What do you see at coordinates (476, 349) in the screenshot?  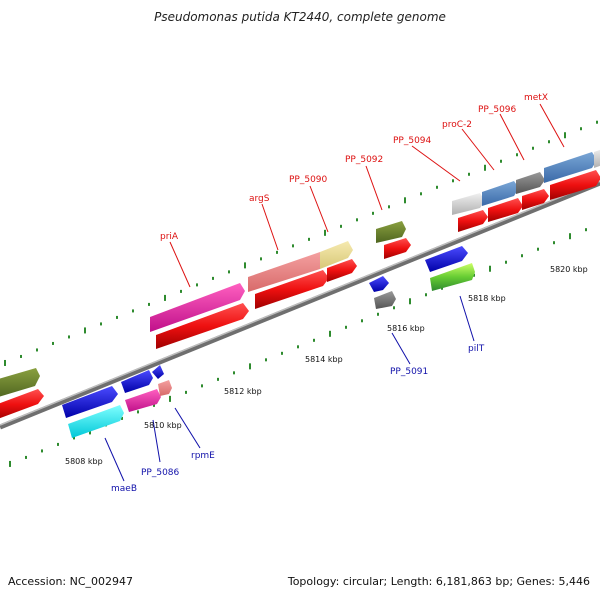 I see `label-pilT: pilT` at bounding box center [476, 349].